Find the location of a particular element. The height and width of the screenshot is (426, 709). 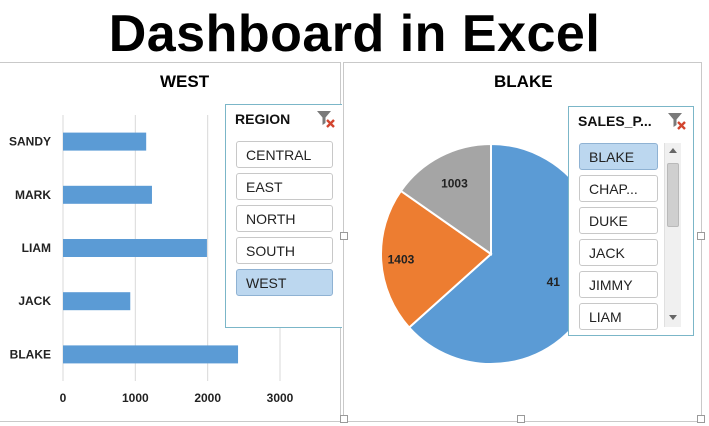

region-slicer-header: REGION is located at coordinates (263, 119).